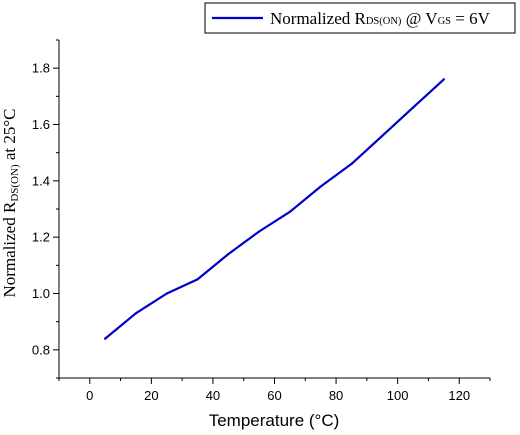  I want to click on legend-label-part1: Normalized R, so click(318, 18).